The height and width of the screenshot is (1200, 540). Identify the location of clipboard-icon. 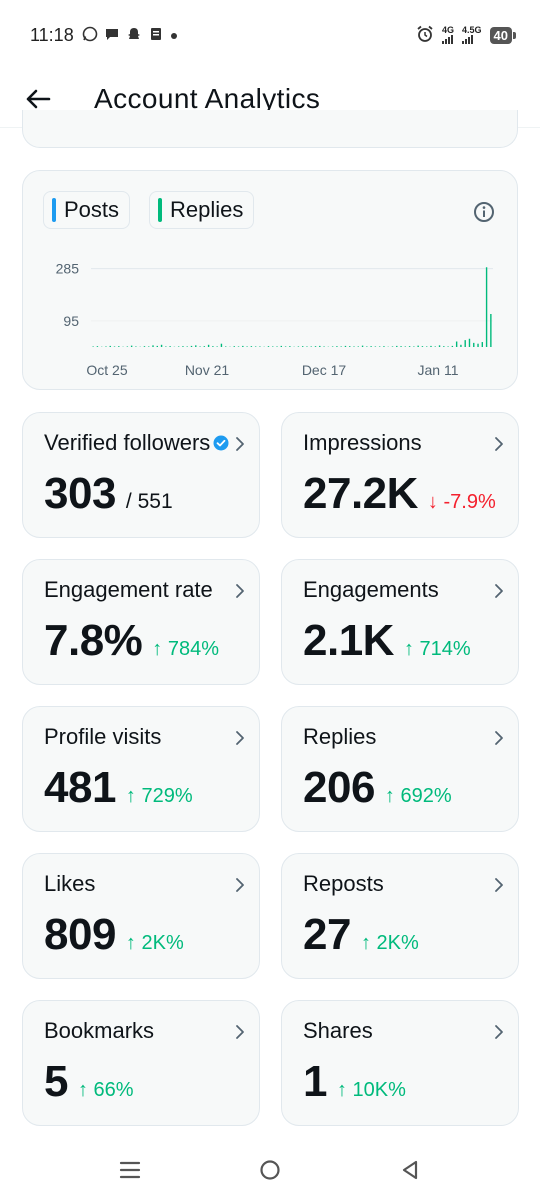
(156, 35).